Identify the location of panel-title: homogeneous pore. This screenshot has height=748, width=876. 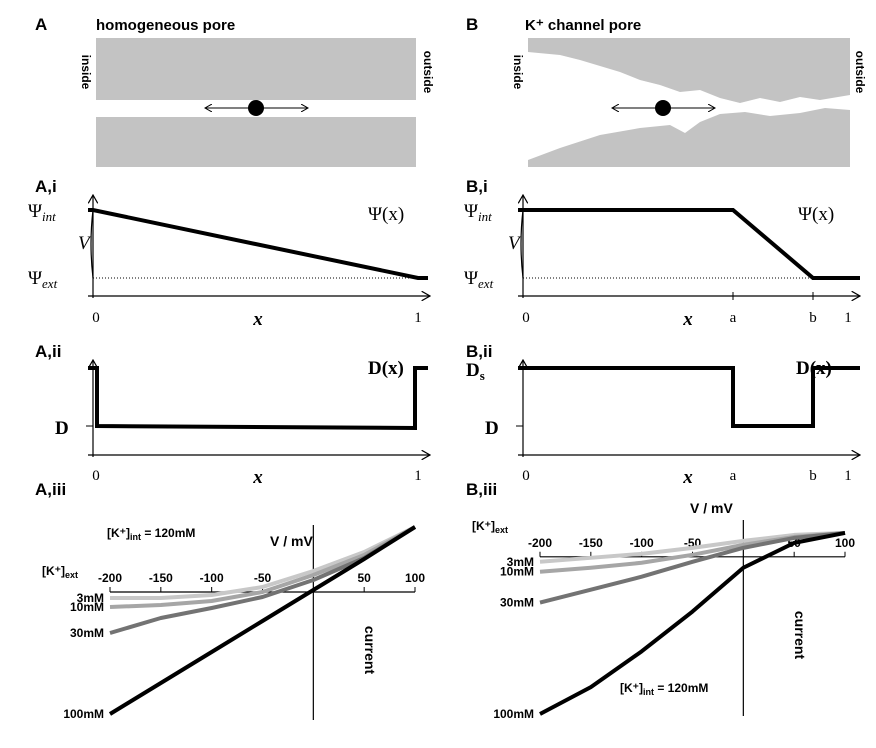
(165, 25).